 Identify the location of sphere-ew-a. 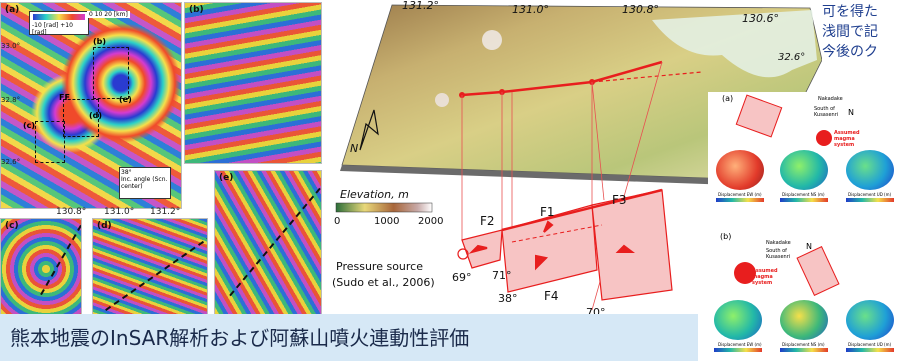
(740, 170).